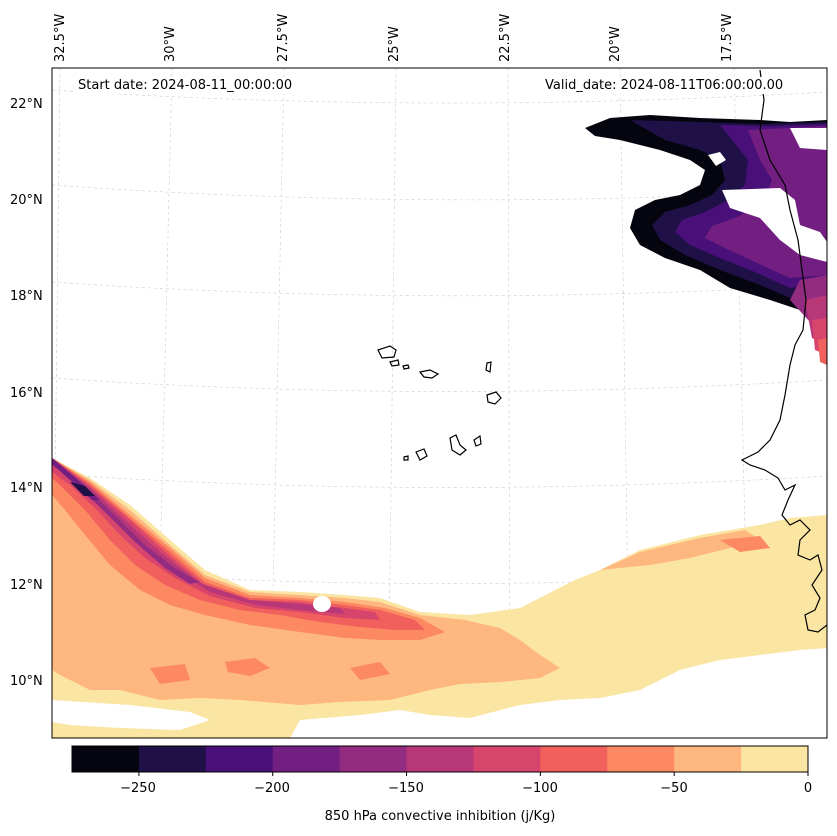 This screenshot has width=837, height=836. I want to click on island-brava, so click(406, 458).